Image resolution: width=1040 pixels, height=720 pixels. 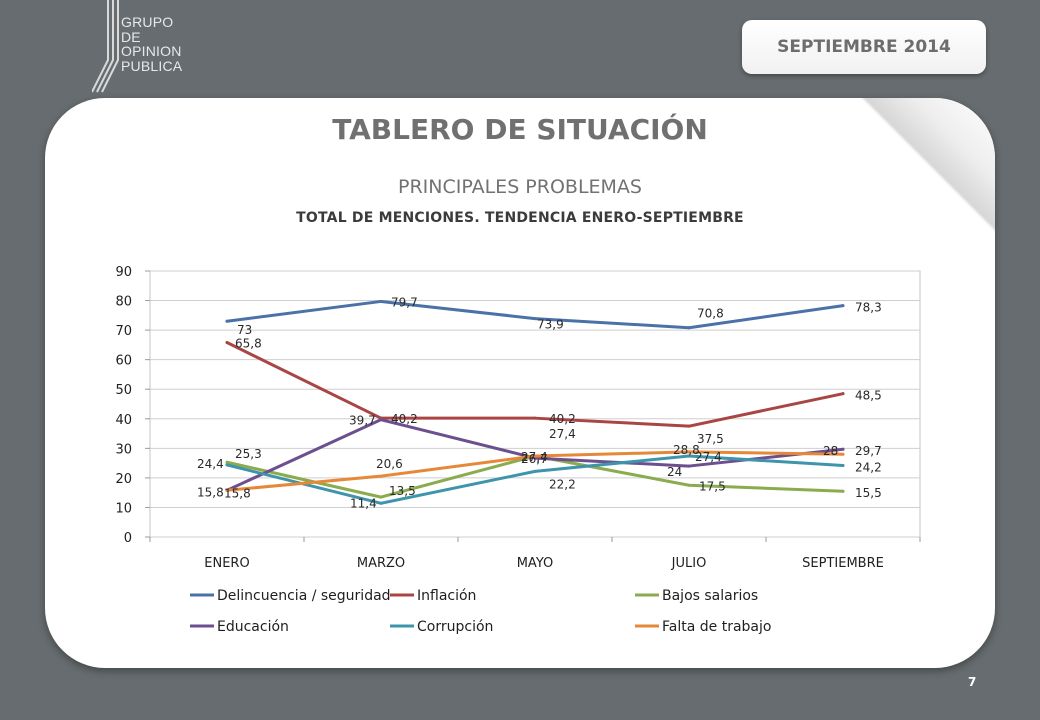 I want to click on data-label: 24, so click(x=674, y=472).